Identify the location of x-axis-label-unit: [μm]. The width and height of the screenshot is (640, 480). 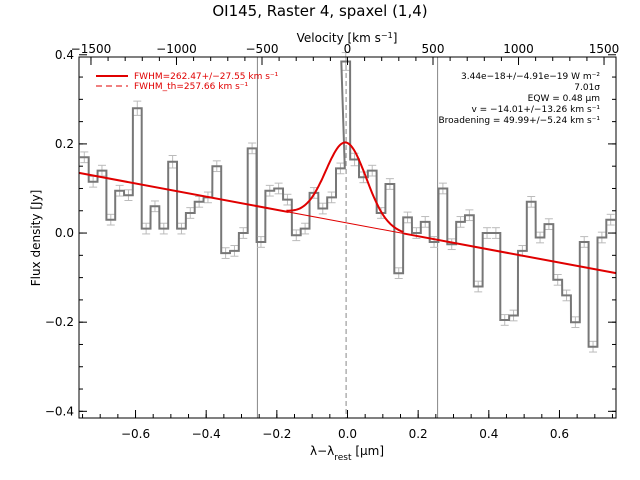
(368, 451).